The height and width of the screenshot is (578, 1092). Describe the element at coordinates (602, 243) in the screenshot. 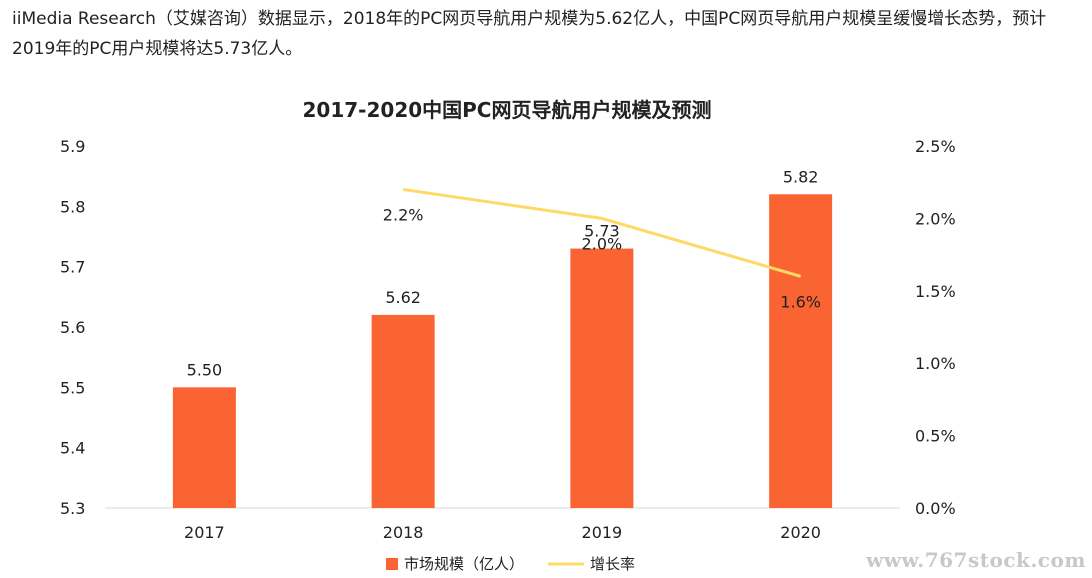

I see `line-data-label: 2.0%` at that location.